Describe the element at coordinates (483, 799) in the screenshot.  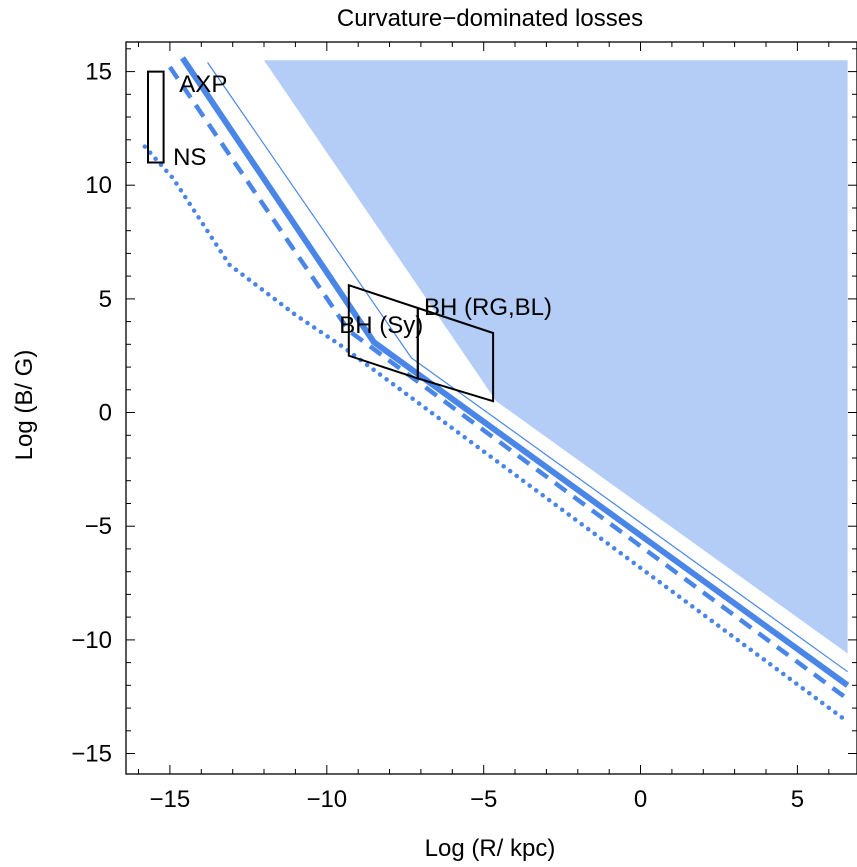
I see `x-tick-label: −5` at that location.